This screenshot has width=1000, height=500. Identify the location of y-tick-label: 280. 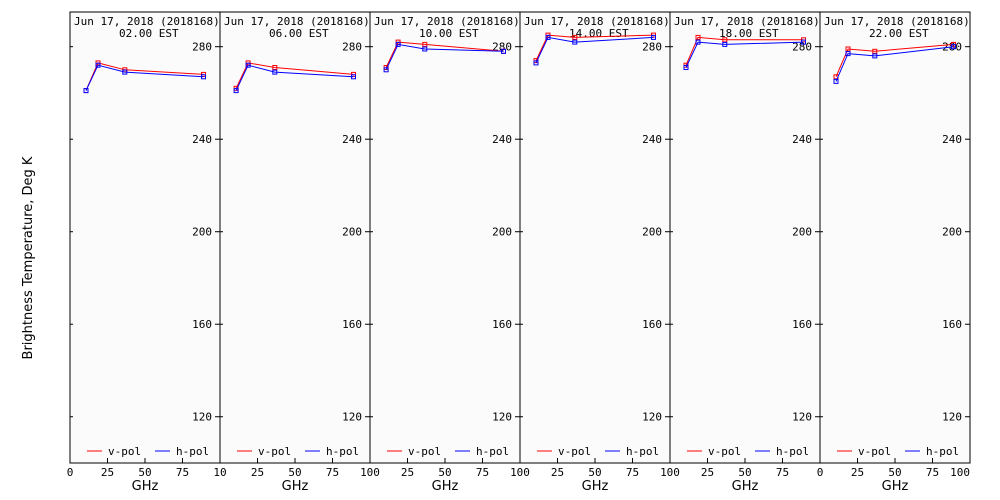
(202, 47).